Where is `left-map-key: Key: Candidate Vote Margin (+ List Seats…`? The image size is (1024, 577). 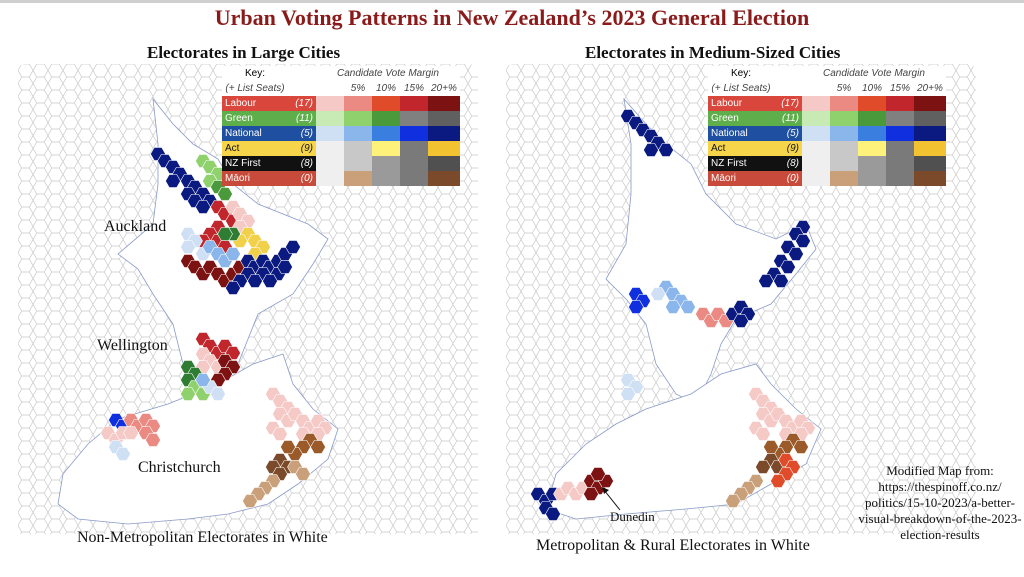 left-map-key: Key: Candidate Vote Margin (+ List Seats… is located at coordinates (341, 126).